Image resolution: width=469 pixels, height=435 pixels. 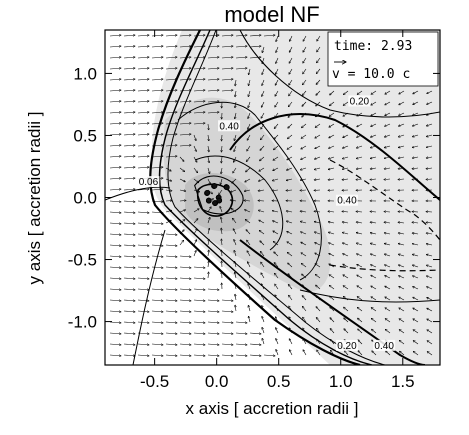 What do you see at coordinates (383, 59) in the screenshot?
I see `legend-box: time: 2.93 v = 10.0 c` at bounding box center [383, 59].